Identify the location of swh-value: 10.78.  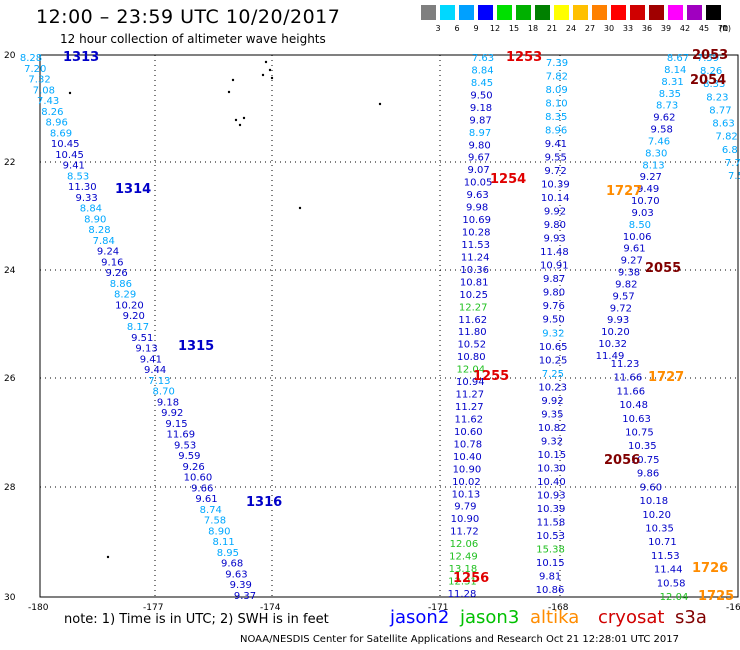
(468, 444).